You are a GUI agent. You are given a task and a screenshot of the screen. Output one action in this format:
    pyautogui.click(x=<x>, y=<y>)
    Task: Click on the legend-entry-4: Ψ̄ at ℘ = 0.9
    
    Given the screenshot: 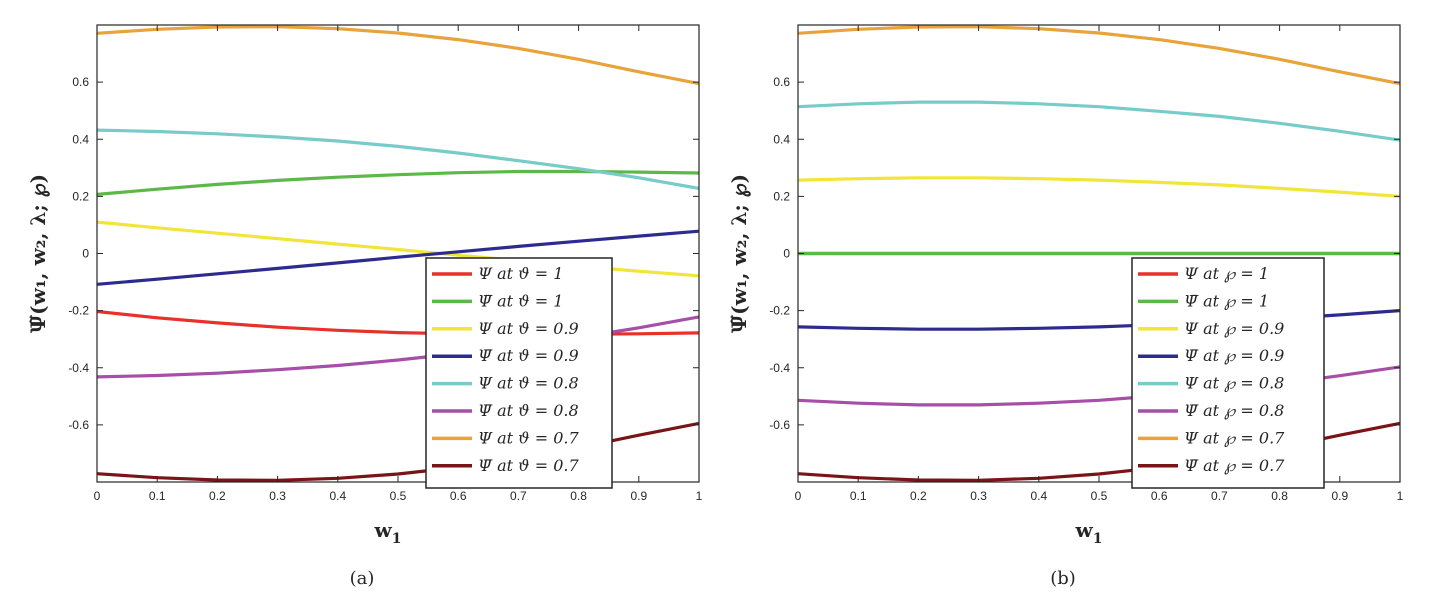 What is the action you would take?
    pyautogui.click(x=1211, y=355)
    